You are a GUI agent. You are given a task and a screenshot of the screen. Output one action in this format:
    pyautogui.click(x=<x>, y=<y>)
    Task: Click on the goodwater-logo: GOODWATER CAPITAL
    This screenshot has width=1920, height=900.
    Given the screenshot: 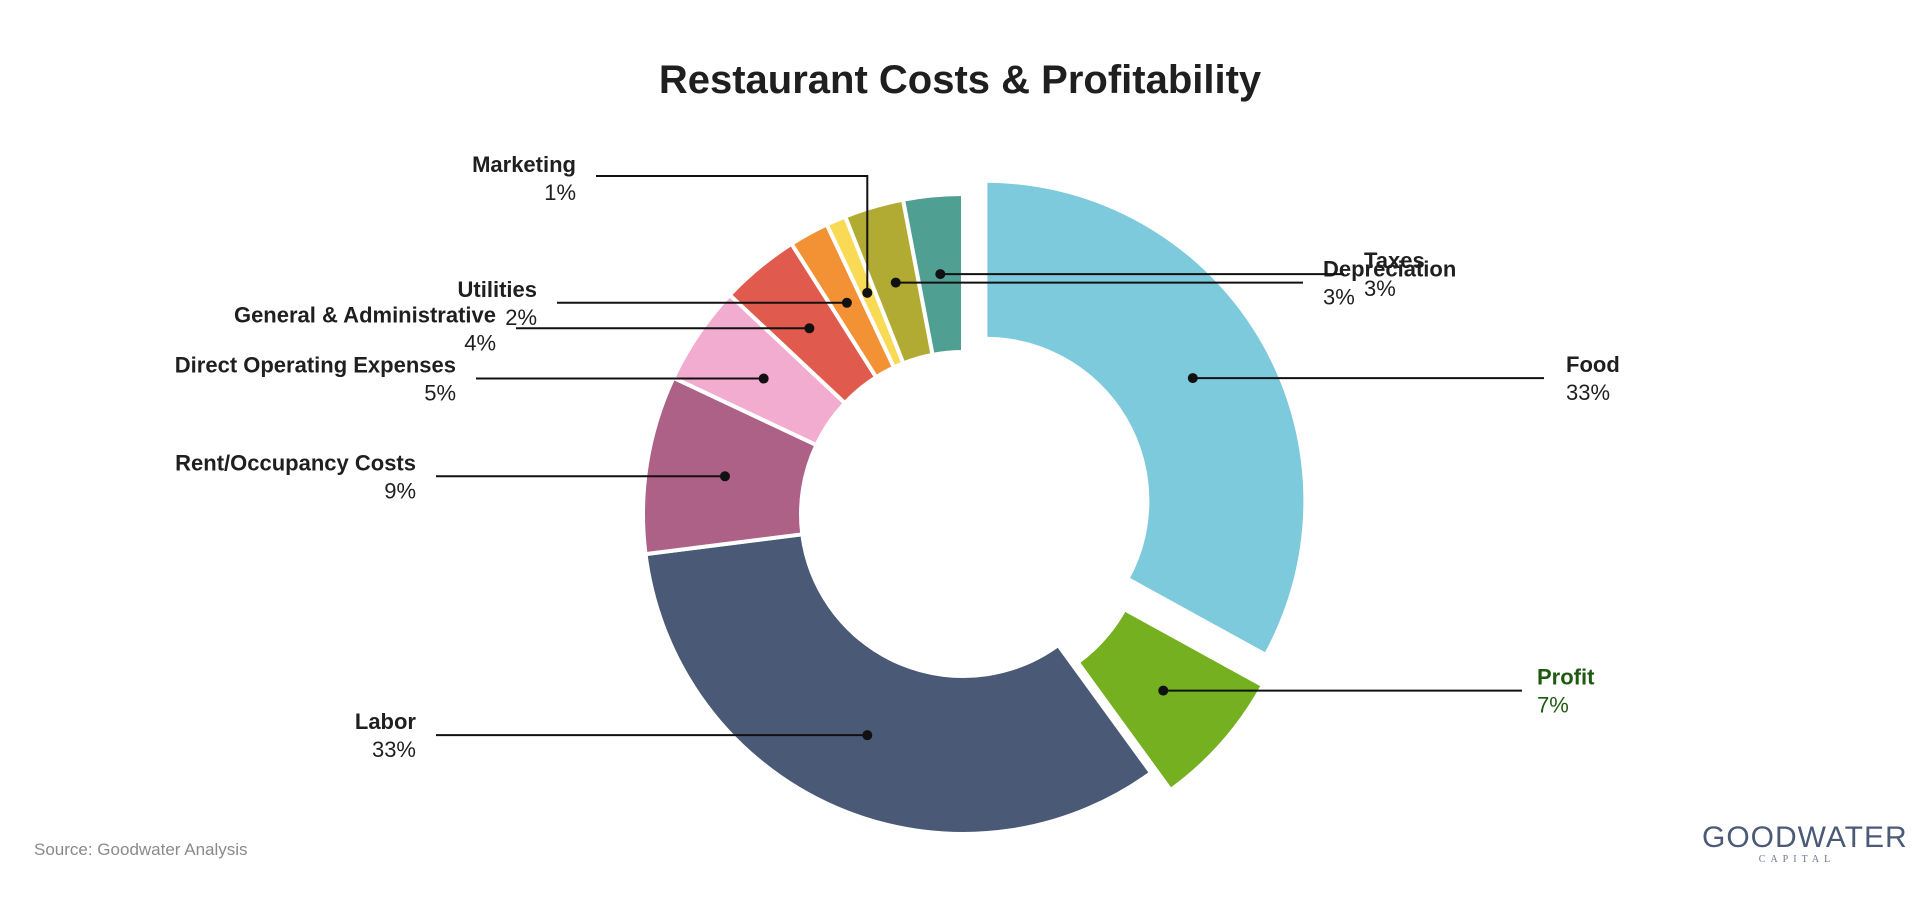 What is the action you would take?
    pyautogui.click(x=1805, y=843)
    